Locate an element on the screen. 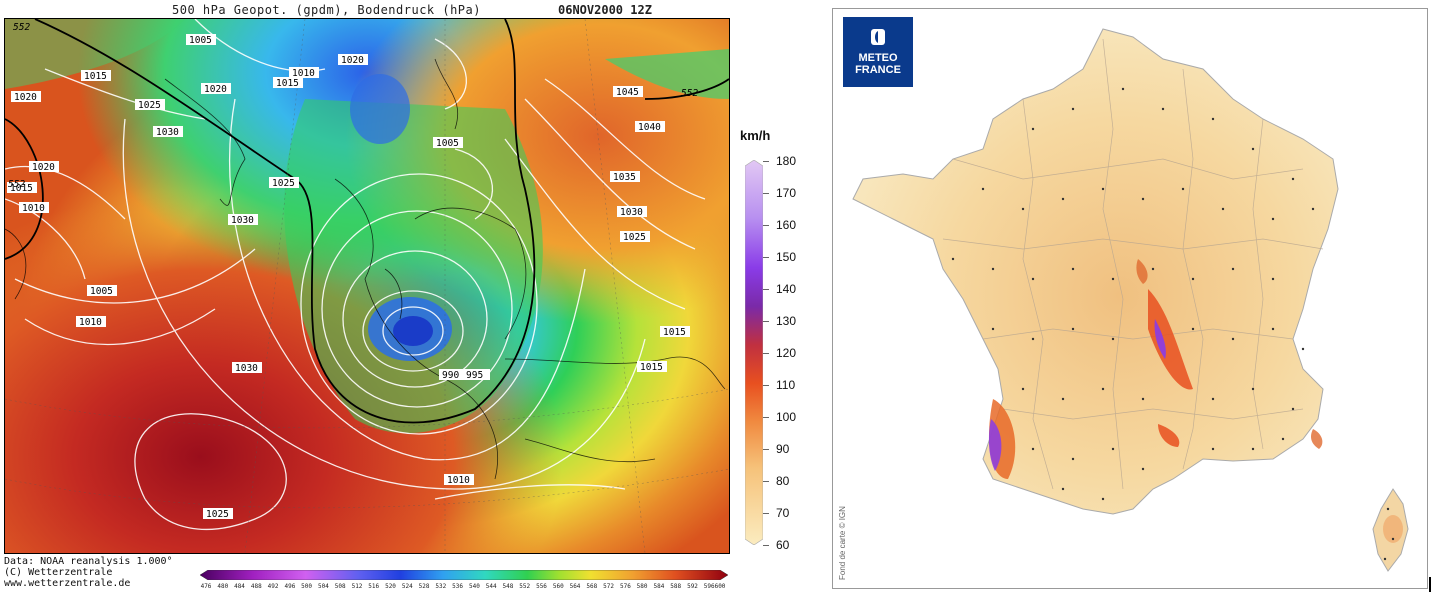 The height and width of the screenshot is (594, 1434). colorbar-tick: 576 is located at coordinates (625, 586).